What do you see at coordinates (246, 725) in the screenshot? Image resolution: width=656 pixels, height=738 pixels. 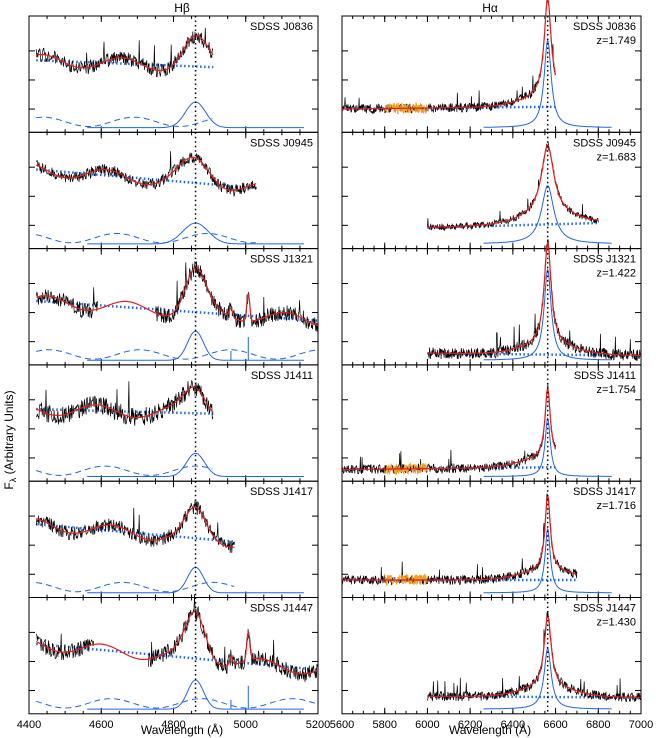 I see `x-tick-label: 5000` at bounding box center [246, 725].